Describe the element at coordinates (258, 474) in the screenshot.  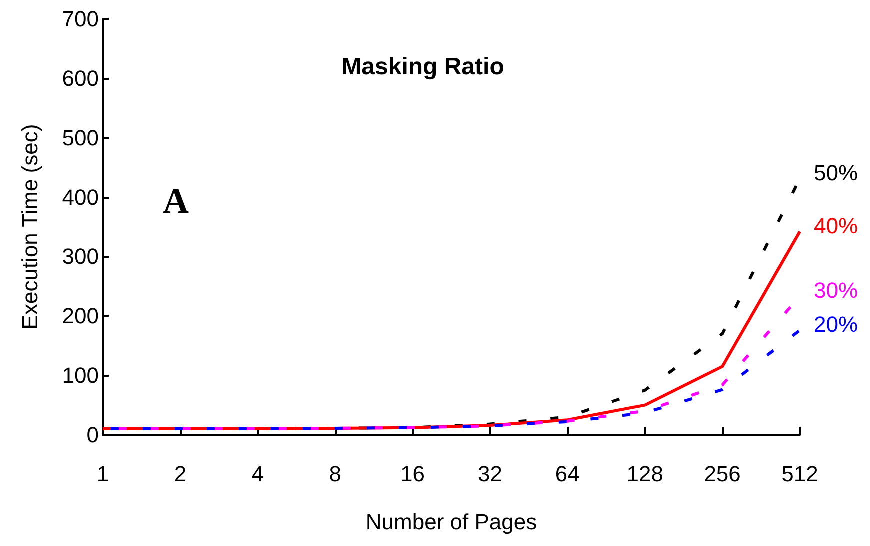
I see `x-tick-label: 4` at that location.